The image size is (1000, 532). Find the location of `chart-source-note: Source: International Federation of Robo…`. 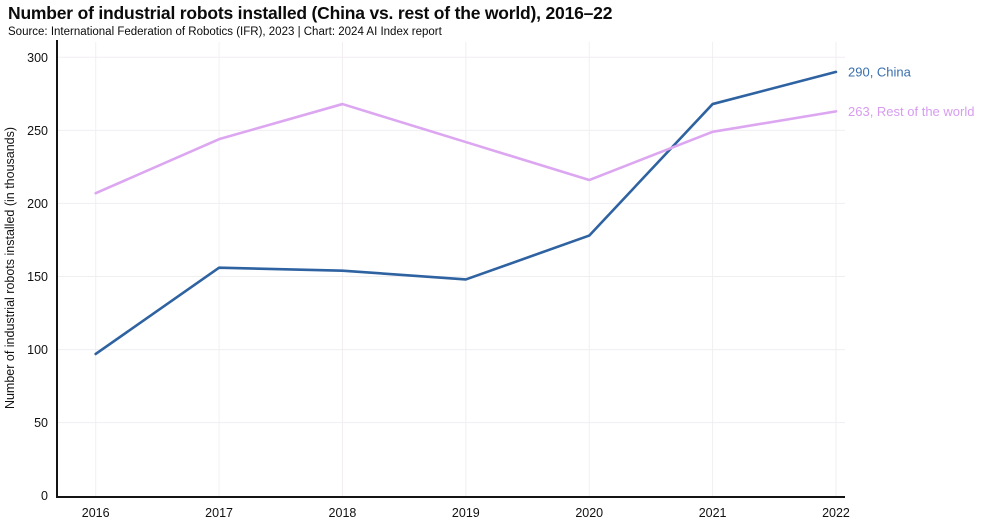

chart-source-note: Source: International Federation of Robo… is located at coordinates (225, 32).